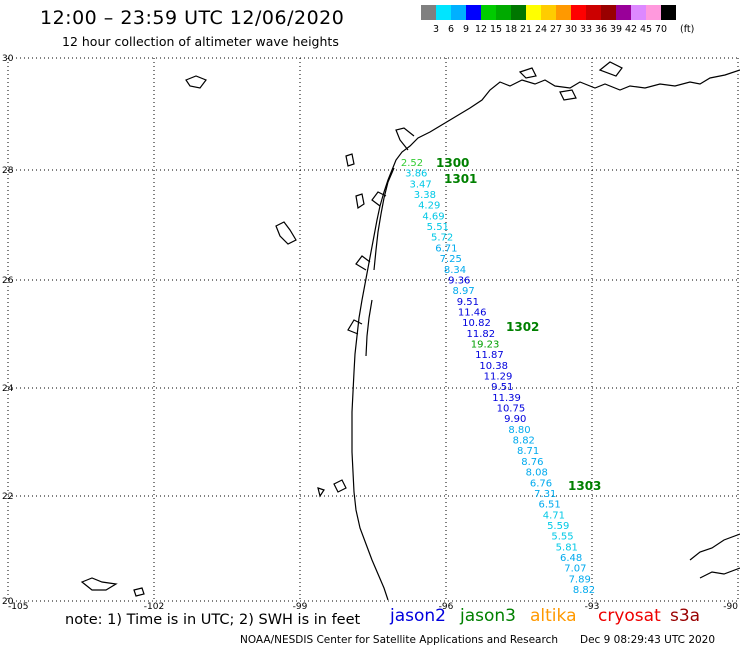 This screenshot has height=650, width=740. Describe the element at coordinates (459, 280) in the screenshot. I see `wave-height-value: 9.36` at that location.